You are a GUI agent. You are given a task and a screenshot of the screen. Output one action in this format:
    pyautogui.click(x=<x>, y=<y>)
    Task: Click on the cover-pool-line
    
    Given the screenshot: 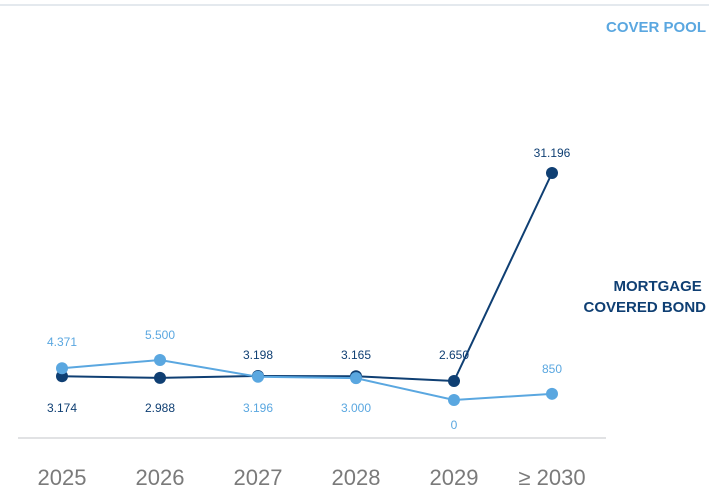 What is the action you would take?
    pyautogui.click(x=307, y=380)
    